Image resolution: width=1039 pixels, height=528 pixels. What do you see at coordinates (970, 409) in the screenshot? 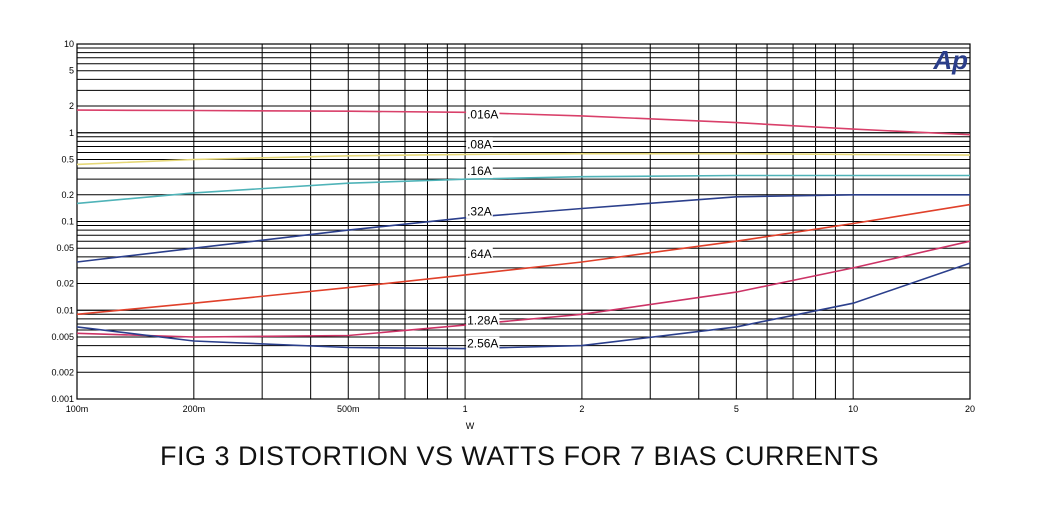
I see `x-tick-label: 20` at bounding box center [970, 409].